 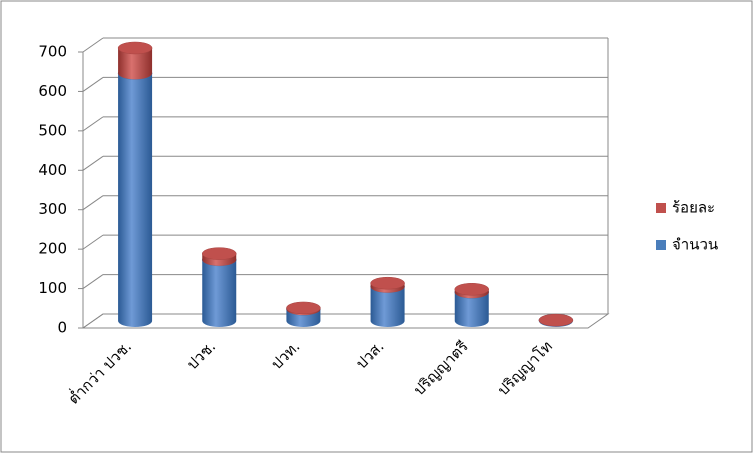 I want to click on y-tick-label: 100, so click(x=52, y=288).